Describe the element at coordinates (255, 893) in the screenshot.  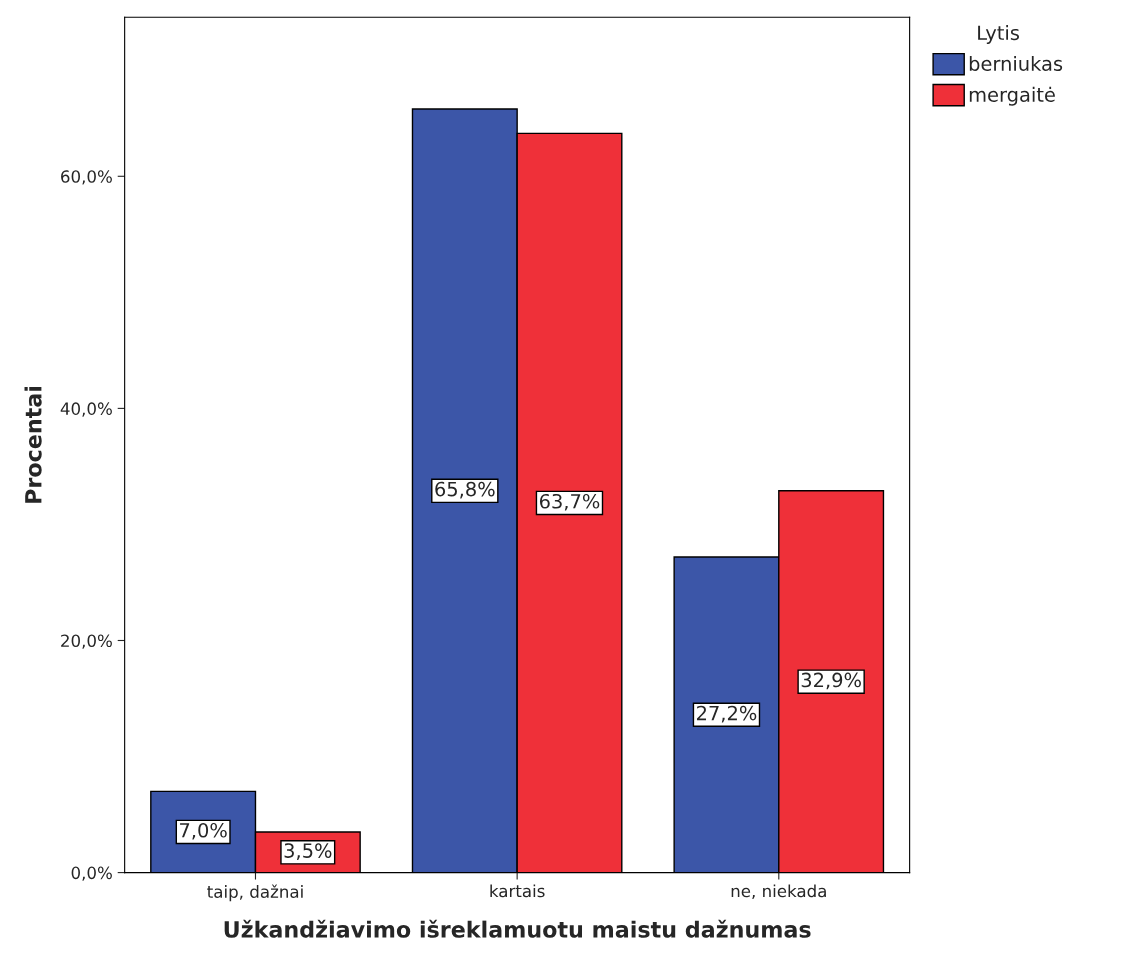
I see `x-tick-label: taip, dažnai` at that location.